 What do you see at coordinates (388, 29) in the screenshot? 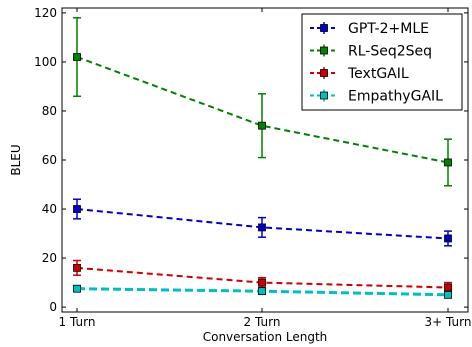
I see `legend-label: GPT-2+MLE` at bounding box center [388, 29].